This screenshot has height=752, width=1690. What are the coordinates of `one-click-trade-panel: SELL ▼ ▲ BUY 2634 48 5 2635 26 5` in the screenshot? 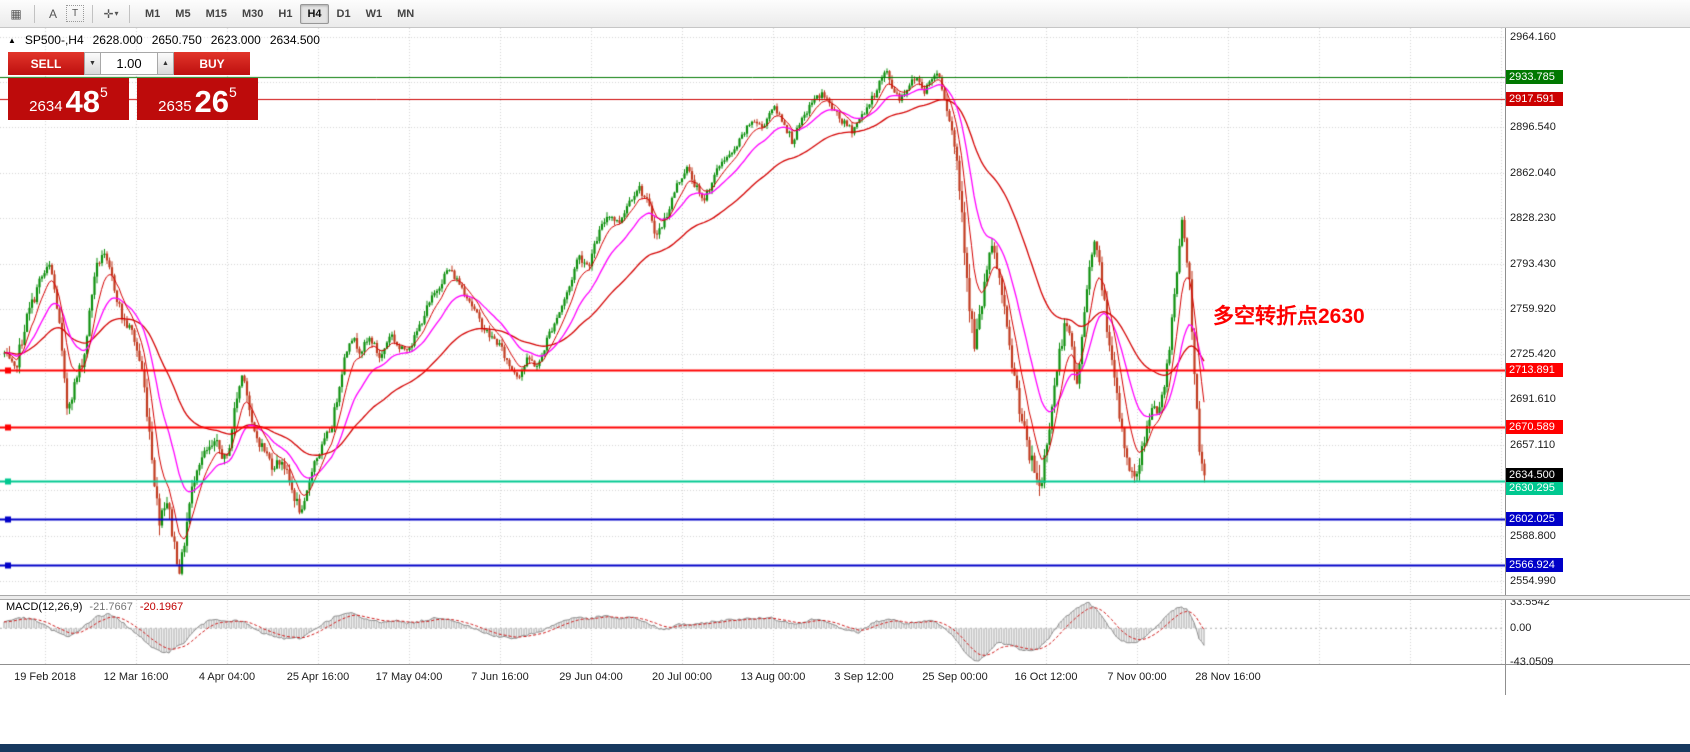 It's located at (133, 86).